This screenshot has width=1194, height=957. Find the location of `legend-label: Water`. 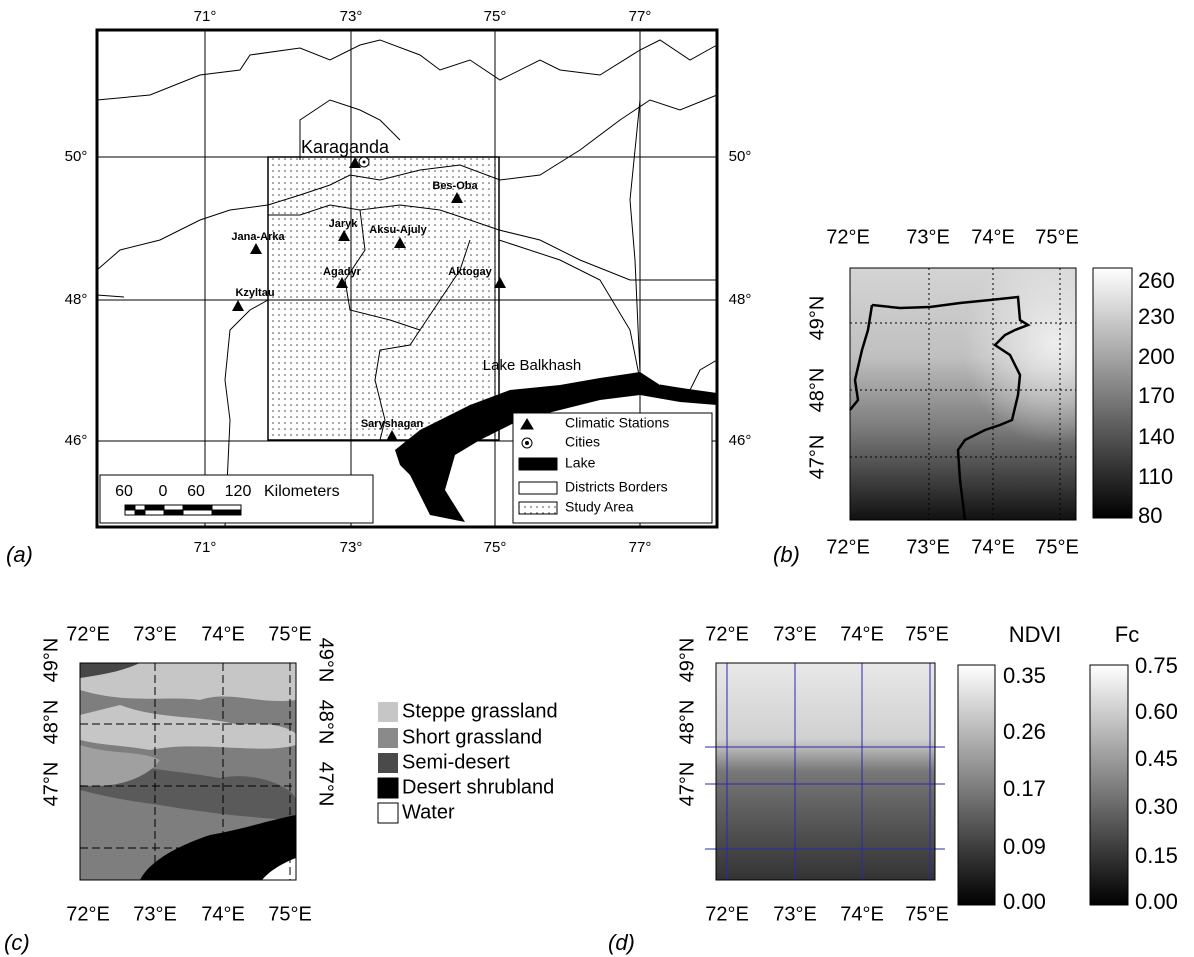

legend-label: Water is located at coordinates (428, 812).